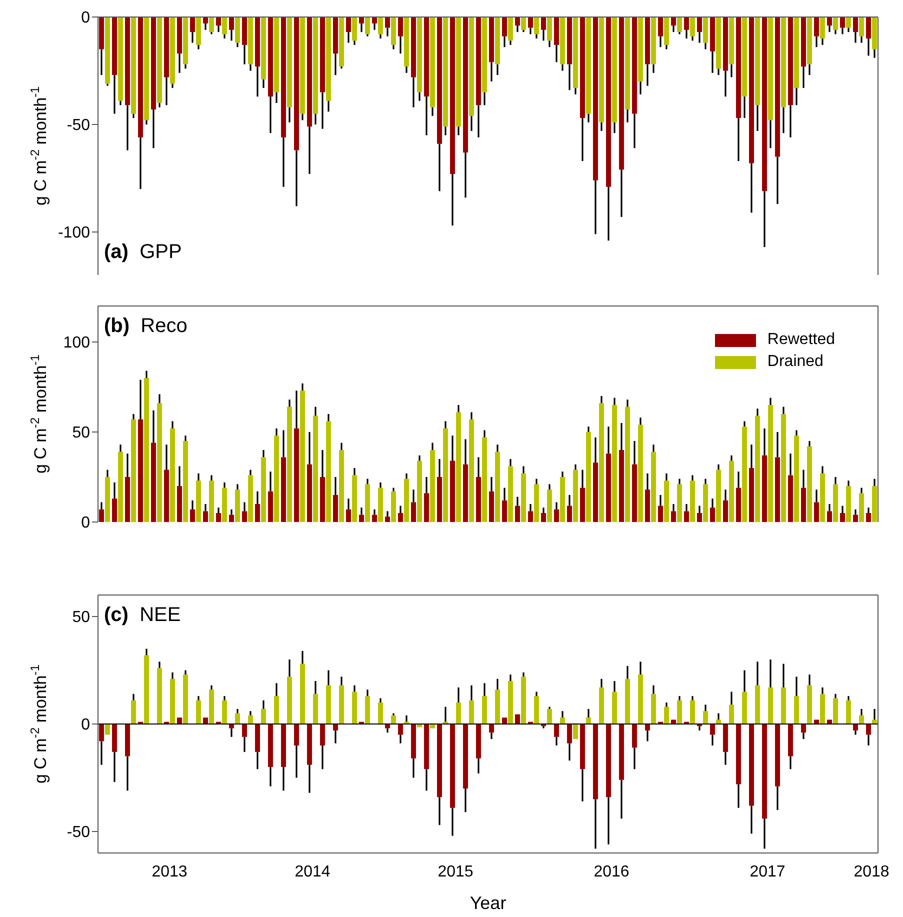 The width and height of the screenshot is (903, 917). Describe the element at coordinates (143, 252) in the screenshot. I see `text: (a) GPP` at that location.